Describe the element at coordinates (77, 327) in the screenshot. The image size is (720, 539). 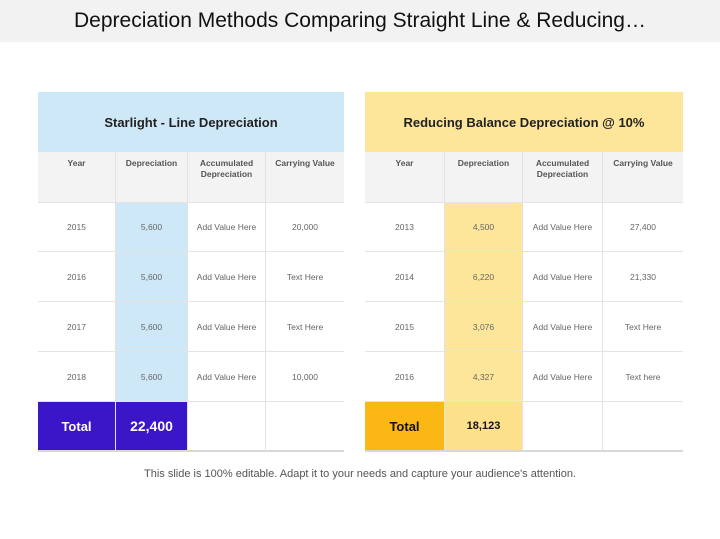
I see `cell-year: 2017` at that location.